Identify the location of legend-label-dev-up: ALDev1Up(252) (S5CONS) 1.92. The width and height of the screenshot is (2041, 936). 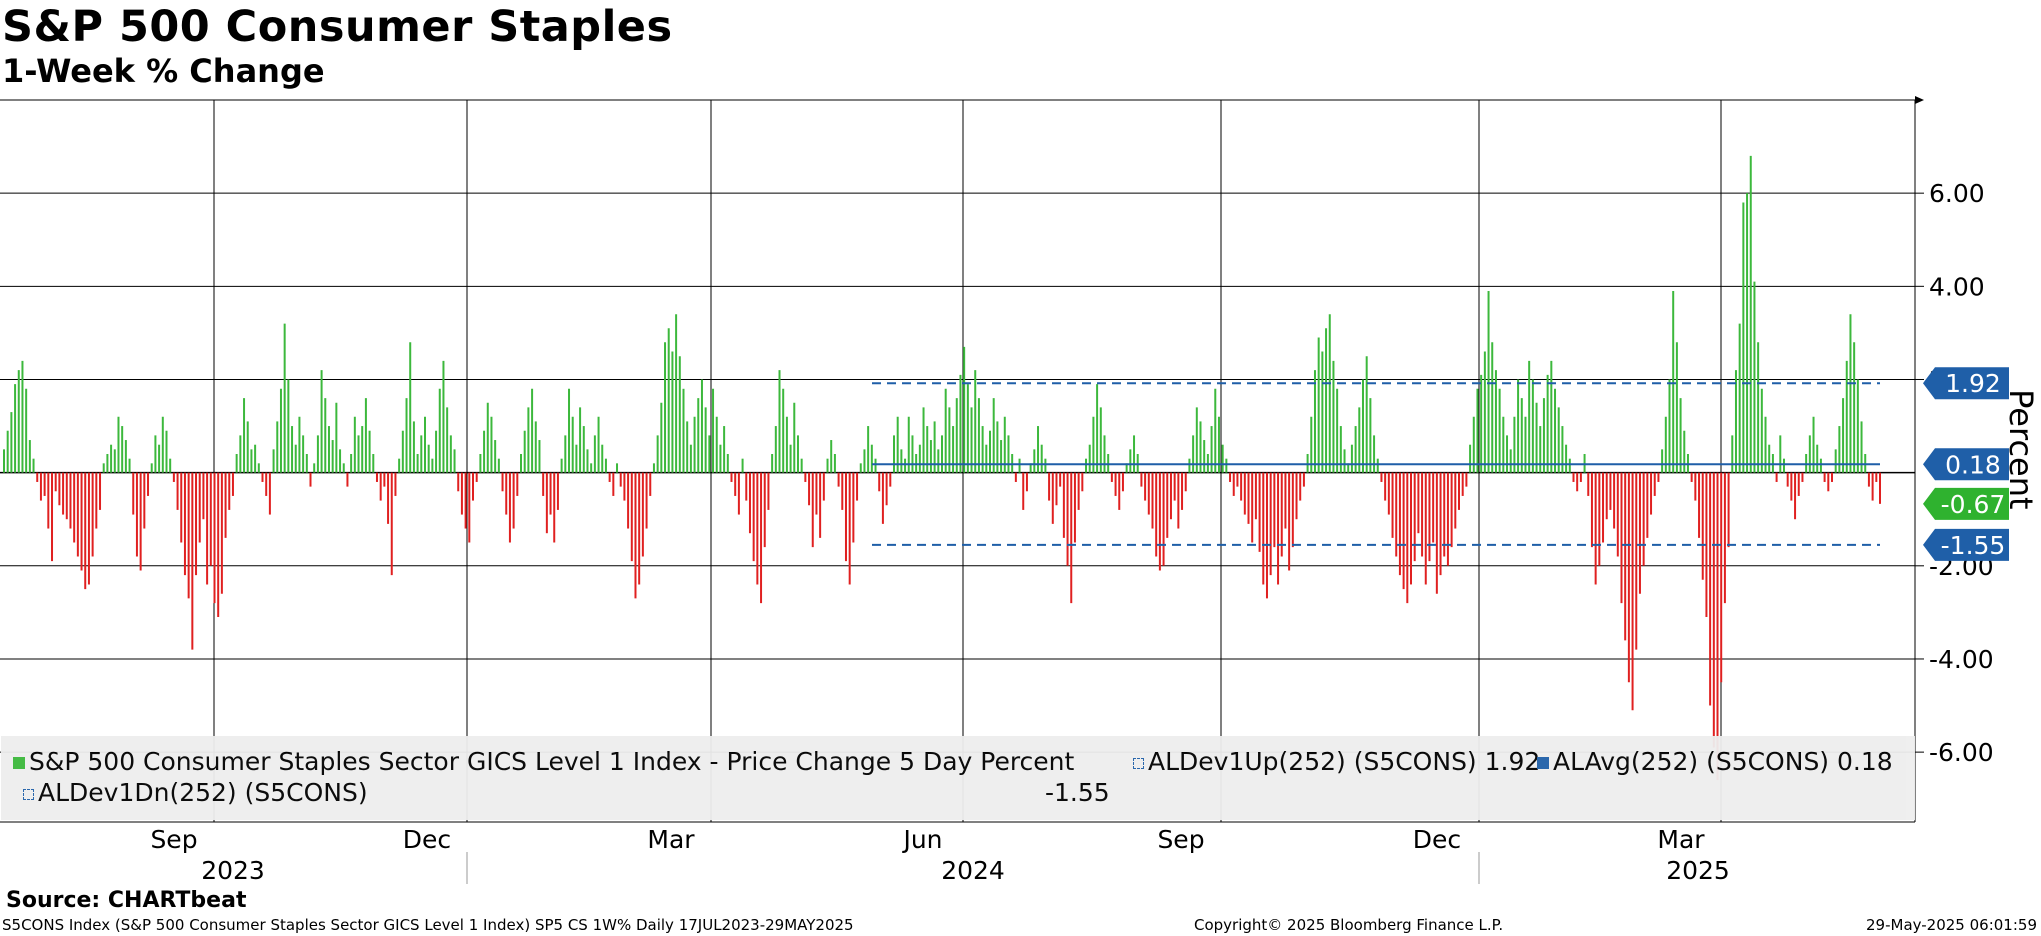
(1344, 761).